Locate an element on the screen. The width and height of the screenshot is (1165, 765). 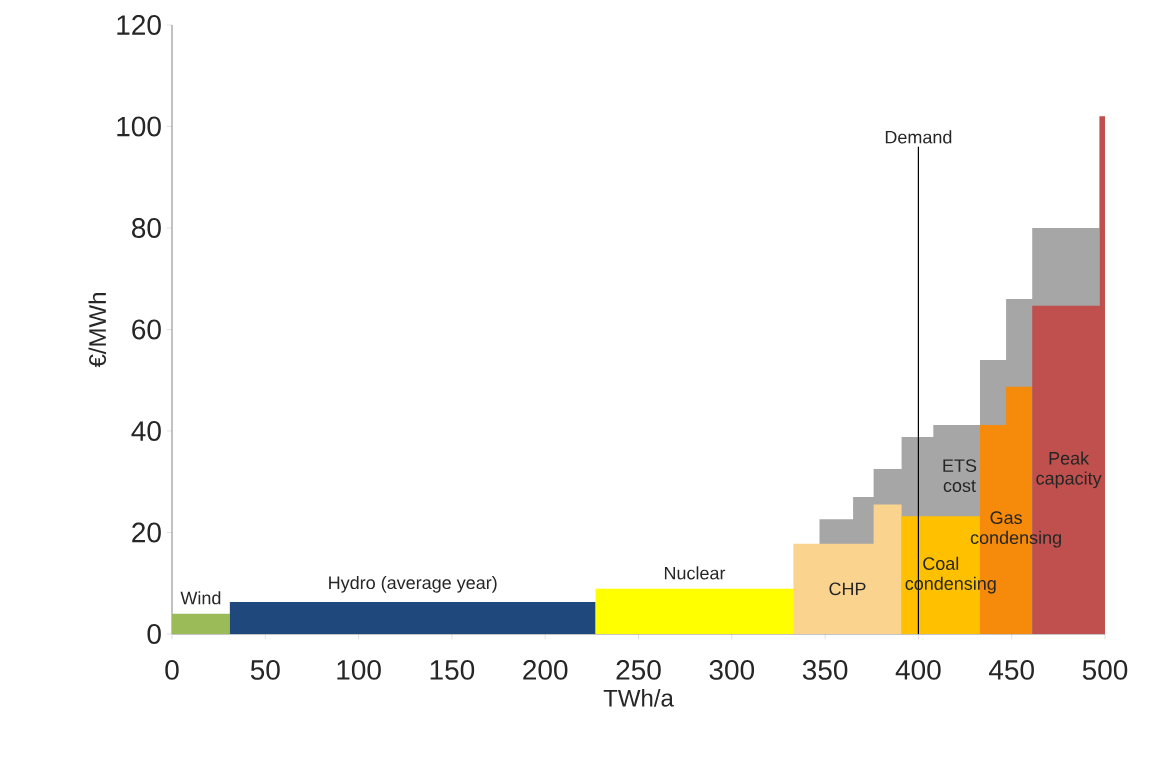
x-tick-label: 50 is located at coordinates (265, 670).